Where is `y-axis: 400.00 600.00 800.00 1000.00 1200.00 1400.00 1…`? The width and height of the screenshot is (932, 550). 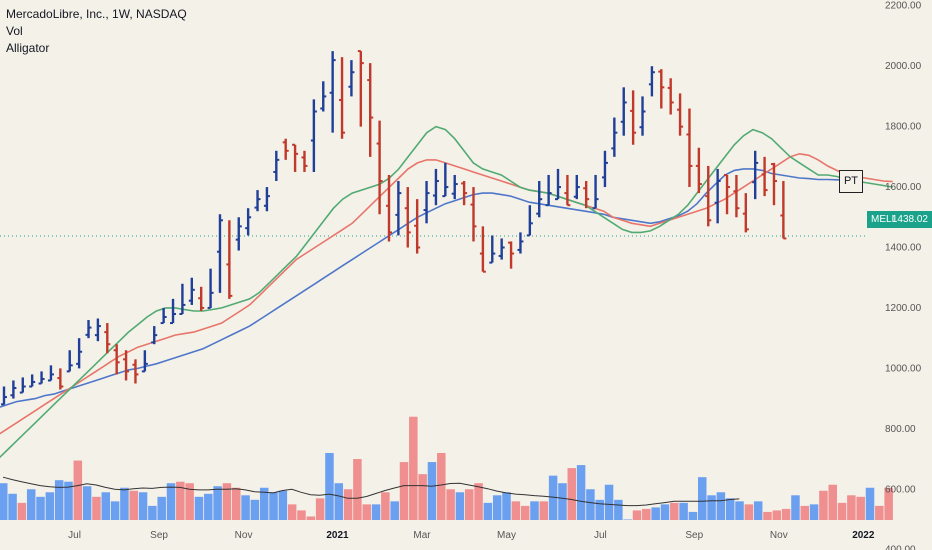
y-axis: 400.00 600.00 800.00 1000.00 1200.00 1400.00 1… is located at coordinates (903, 275).